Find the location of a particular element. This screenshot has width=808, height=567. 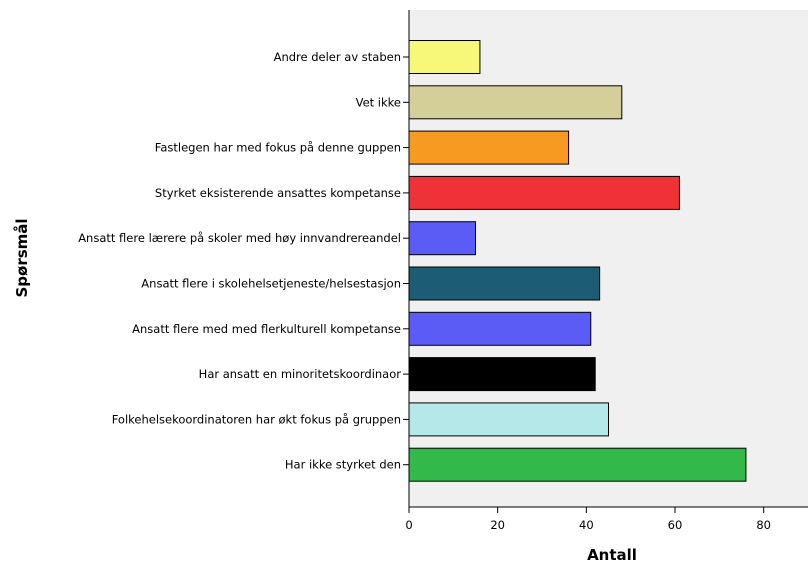

category-label: Andre deler av staben is located at coordinates (337, 57).